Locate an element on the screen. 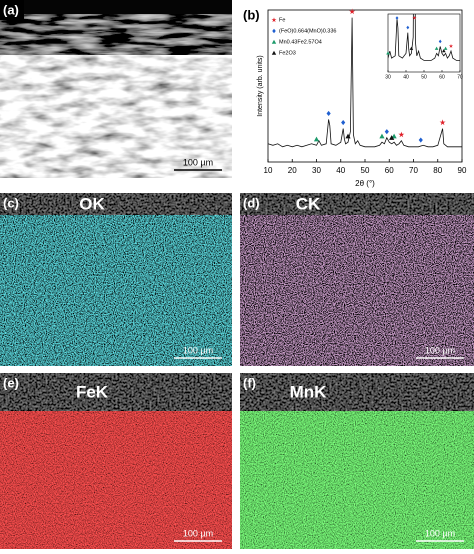  x-tick-label: 10 is located at coordinates (268, 170).